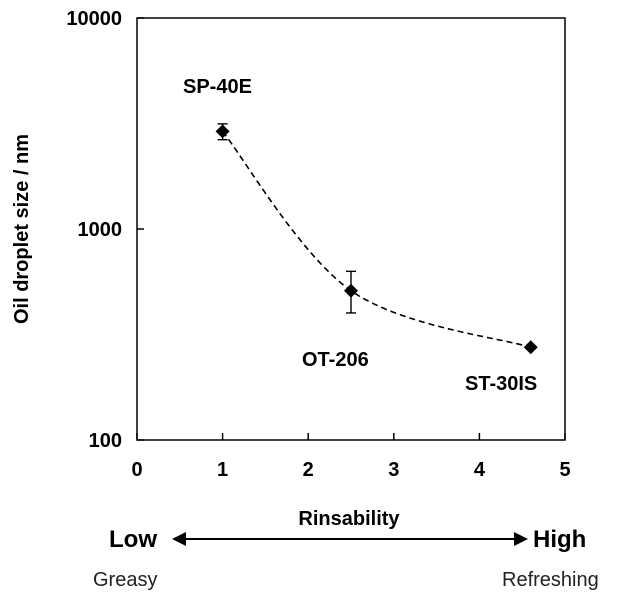 The height and width of the screenshot is (597, 625). I want to click on x-tick-label: 2, so click(308, 470).